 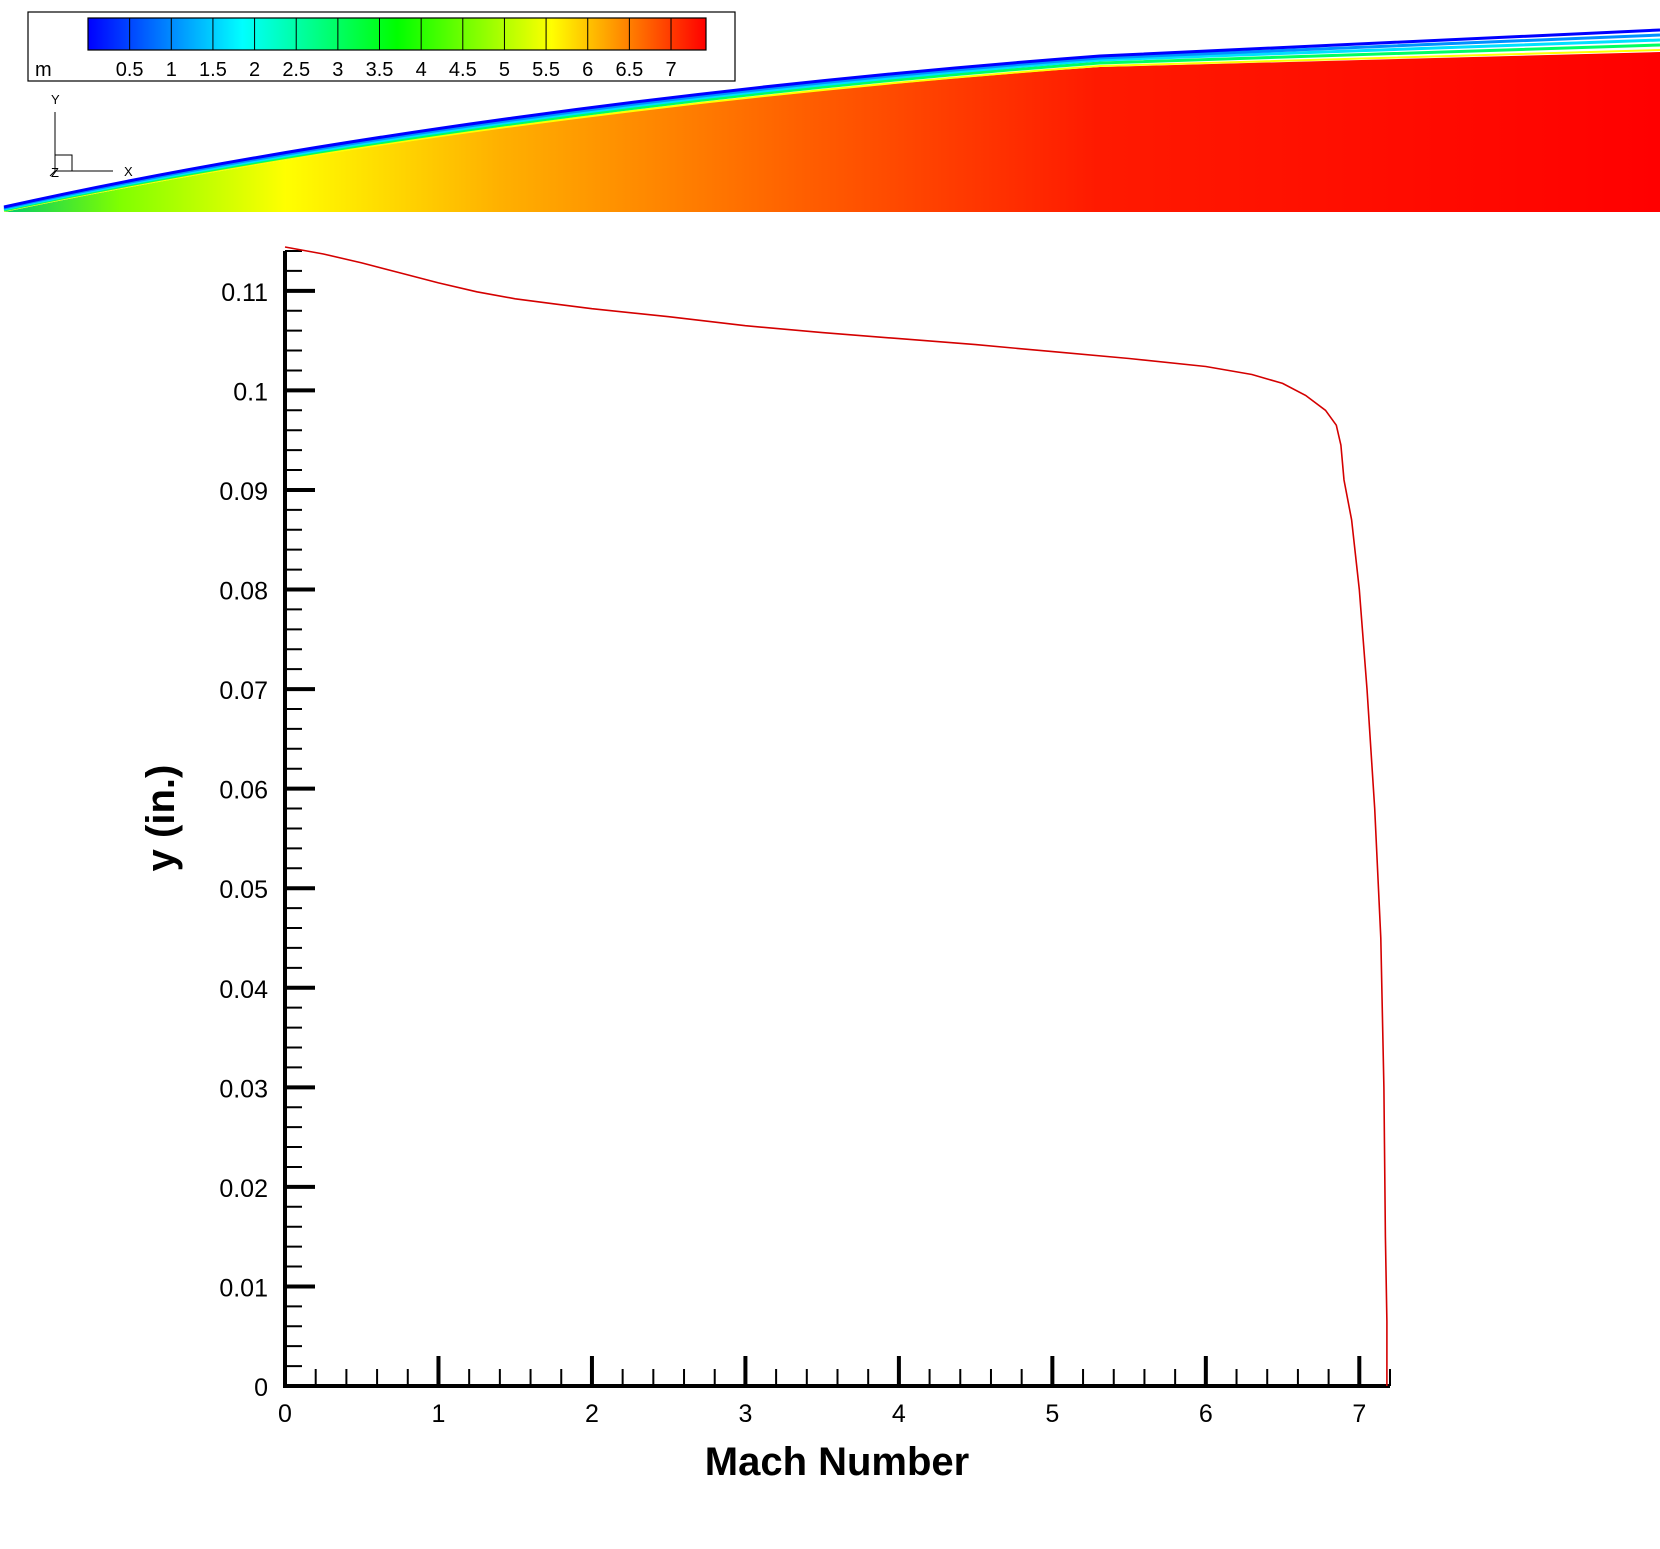 I want to click on x-tick-label: 0, so click(x=285, y=1414).